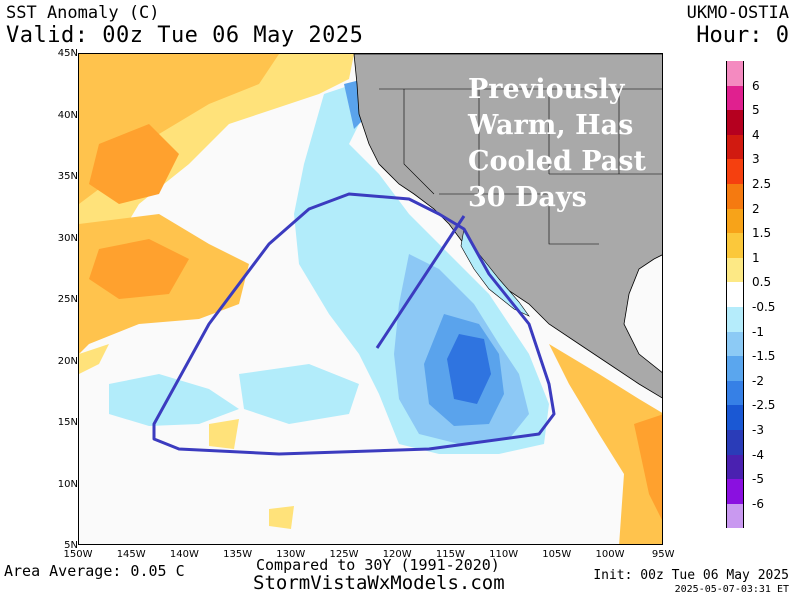 This screenshot has height=599, width=797. What do you see at coordinates (67, 53) in the screenshot?
I see `lat-tick-label: 45N` at bounding box center [67, 53].